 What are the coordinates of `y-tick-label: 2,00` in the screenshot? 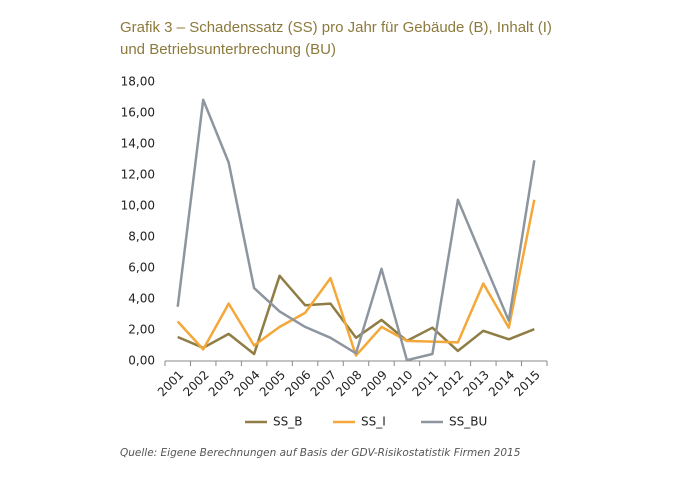 It's located at (141, 330).